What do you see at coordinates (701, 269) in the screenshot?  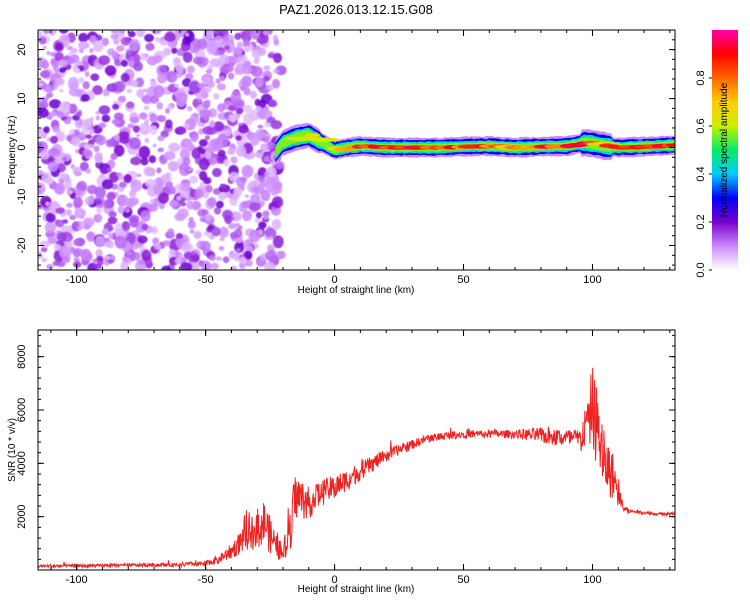 I see `colorbar-tick-label: 0.0` at bounding box center [701, 269].